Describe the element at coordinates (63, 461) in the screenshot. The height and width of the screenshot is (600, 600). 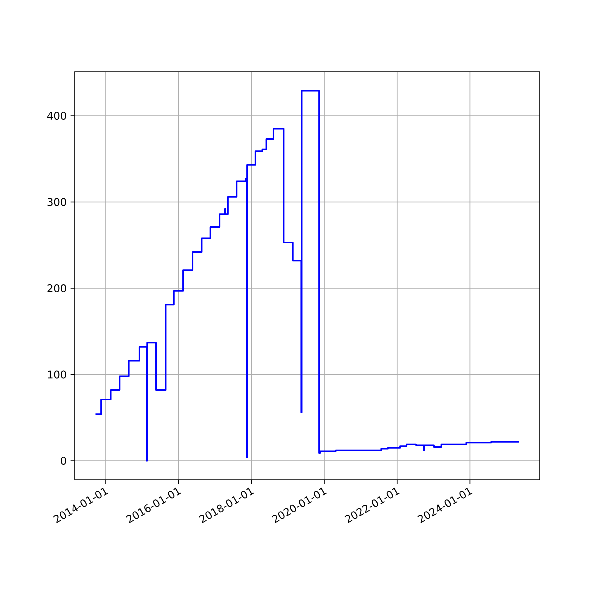
I see `y-tick-label: 0` at that location.